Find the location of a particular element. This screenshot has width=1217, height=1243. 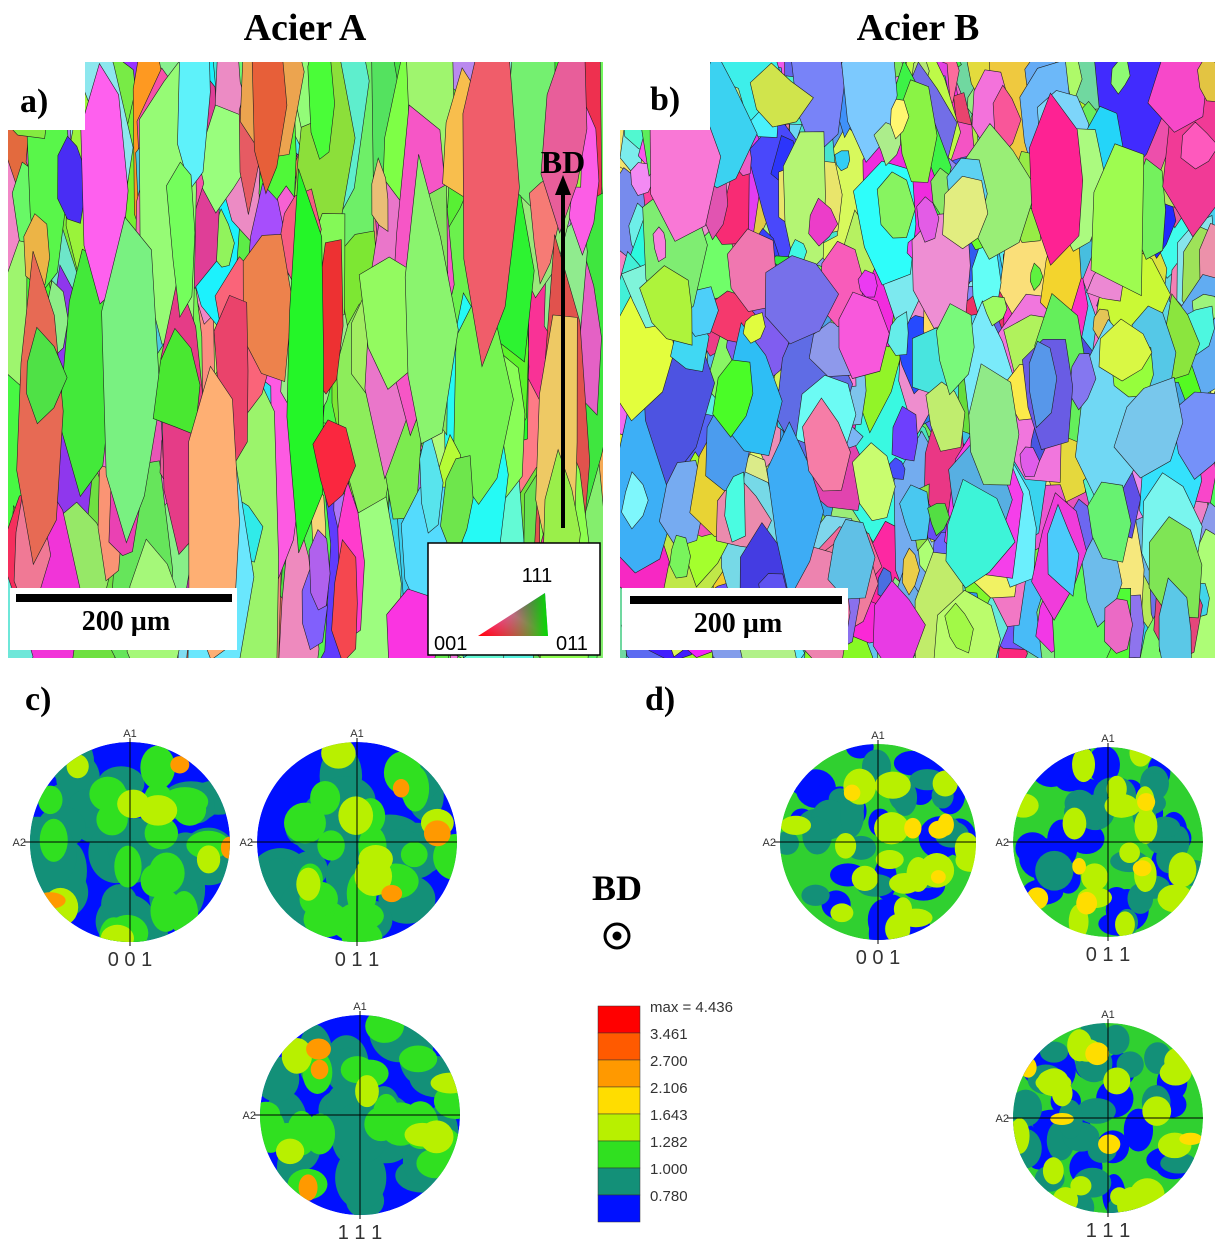

legend-label: 3.461 is located at coordinates (669, 1034).